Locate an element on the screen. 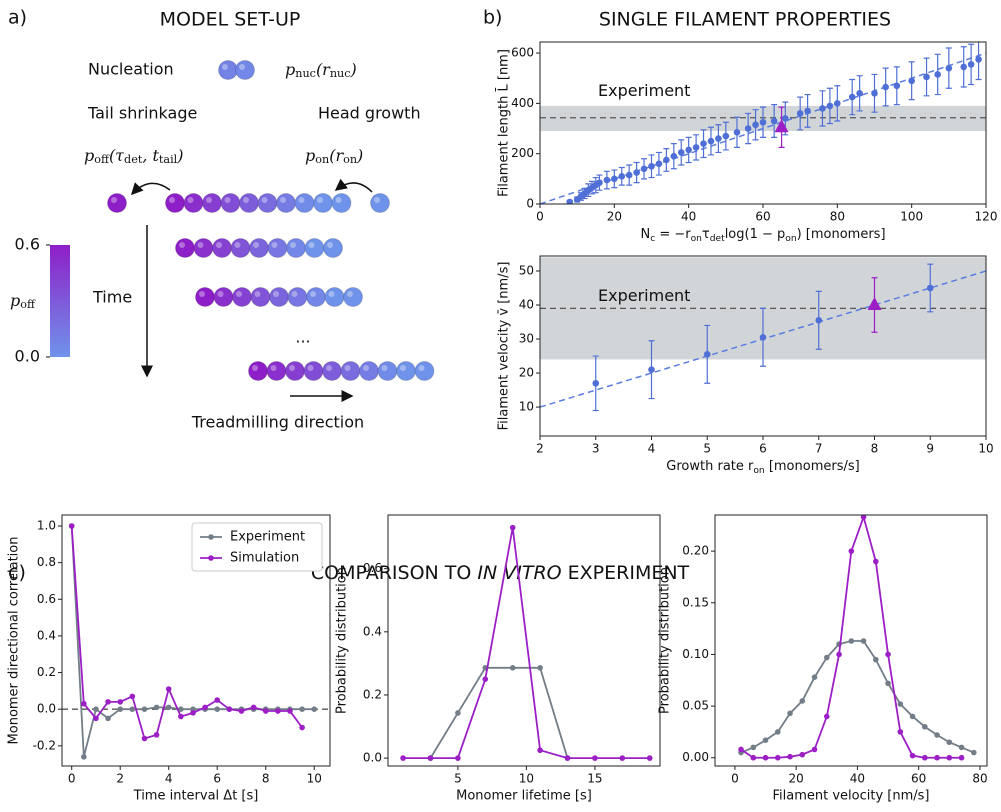  y-tick-label: 0.6 is located at coordinates (46, 599).